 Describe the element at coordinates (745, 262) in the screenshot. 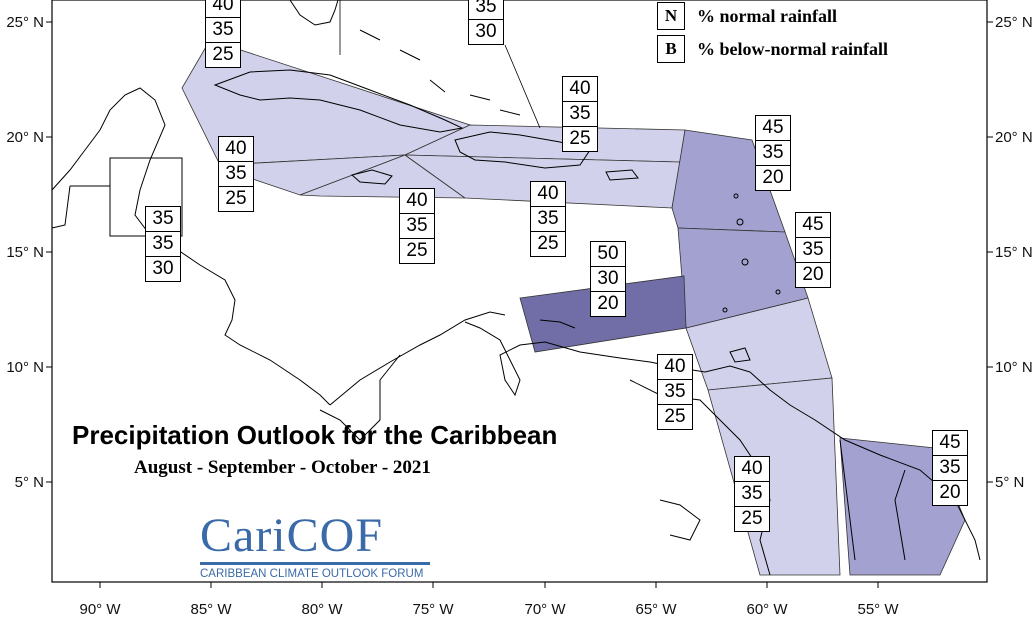

I see `island-martinique` at that location.